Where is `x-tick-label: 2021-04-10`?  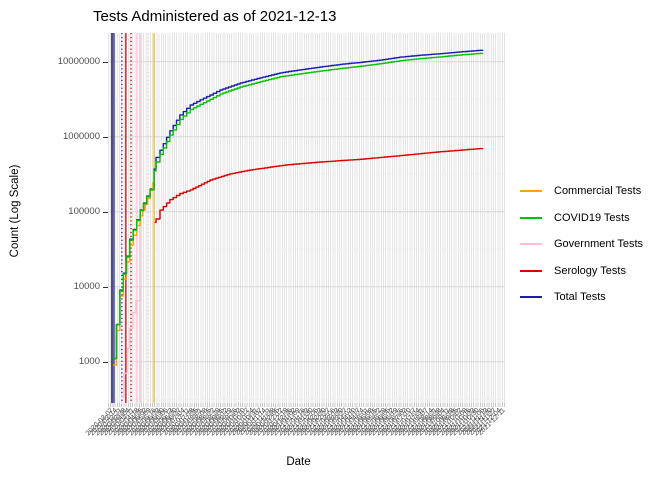
x-tick-label: 2021-04-10 is located at coordinates (342, 422).